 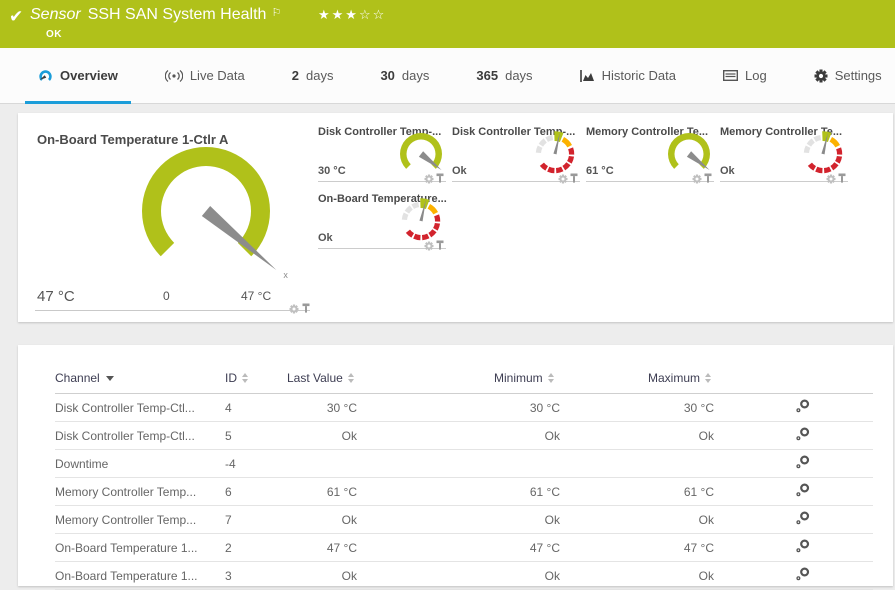 What do you see at coordinates (54, 34) in the screenshot?
I see `status-badge: OK` at bounding box center [54, 34].